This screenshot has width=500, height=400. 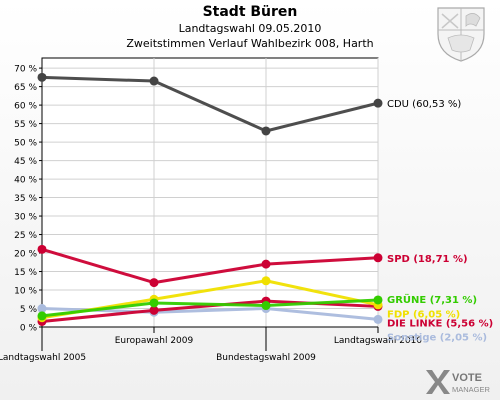 I want to click on end-label-cdu: CDU (60,53 %), so click(x=424, y=104).